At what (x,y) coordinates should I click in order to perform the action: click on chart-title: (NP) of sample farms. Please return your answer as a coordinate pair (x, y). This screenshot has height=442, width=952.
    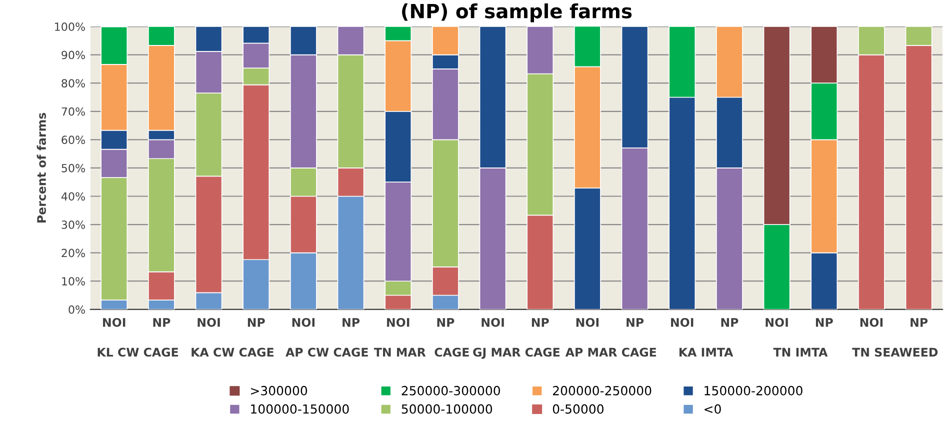
    Looking at the image, I should click on (517, 12).